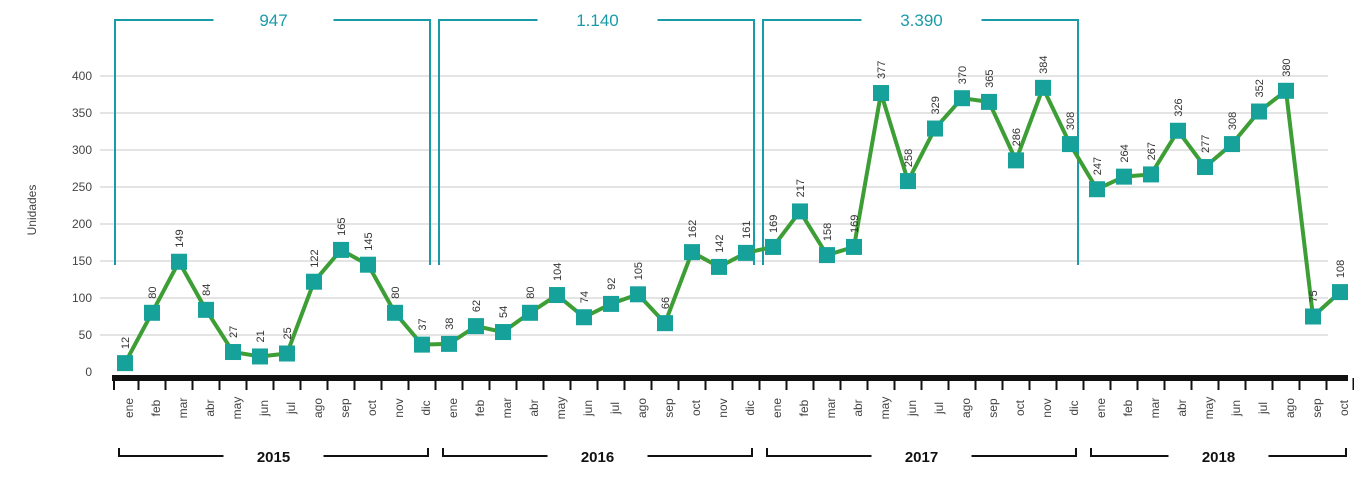  Describe the element at coordinates (504, 312) in the screenshot. I see `value-label: 54` at that location.